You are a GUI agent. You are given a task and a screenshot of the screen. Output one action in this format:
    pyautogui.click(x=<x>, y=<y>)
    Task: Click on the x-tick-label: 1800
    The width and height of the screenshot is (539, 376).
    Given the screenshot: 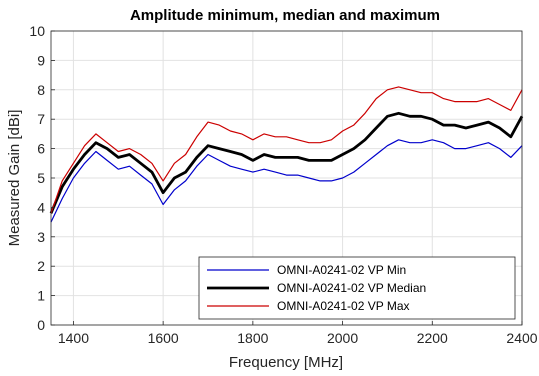 What is the action you would take?
    pyautogui.click(x=252, y=338)
    